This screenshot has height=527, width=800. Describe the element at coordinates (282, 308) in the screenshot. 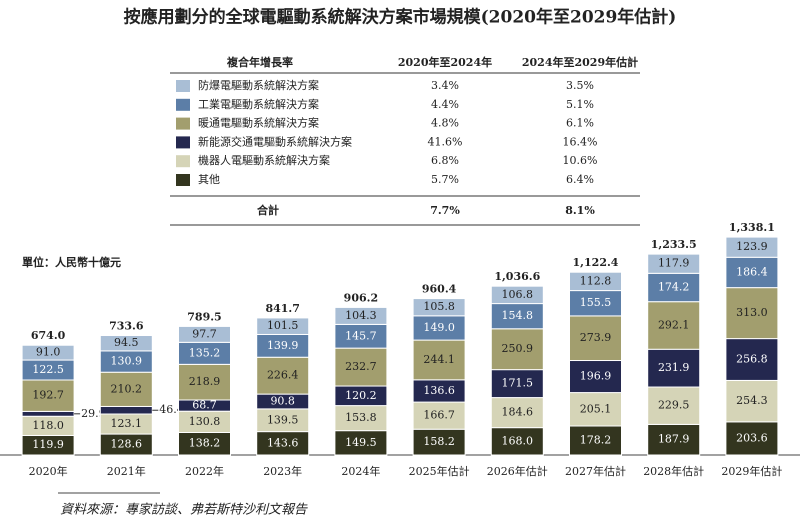

I see `total-label: 841.7` at that location.